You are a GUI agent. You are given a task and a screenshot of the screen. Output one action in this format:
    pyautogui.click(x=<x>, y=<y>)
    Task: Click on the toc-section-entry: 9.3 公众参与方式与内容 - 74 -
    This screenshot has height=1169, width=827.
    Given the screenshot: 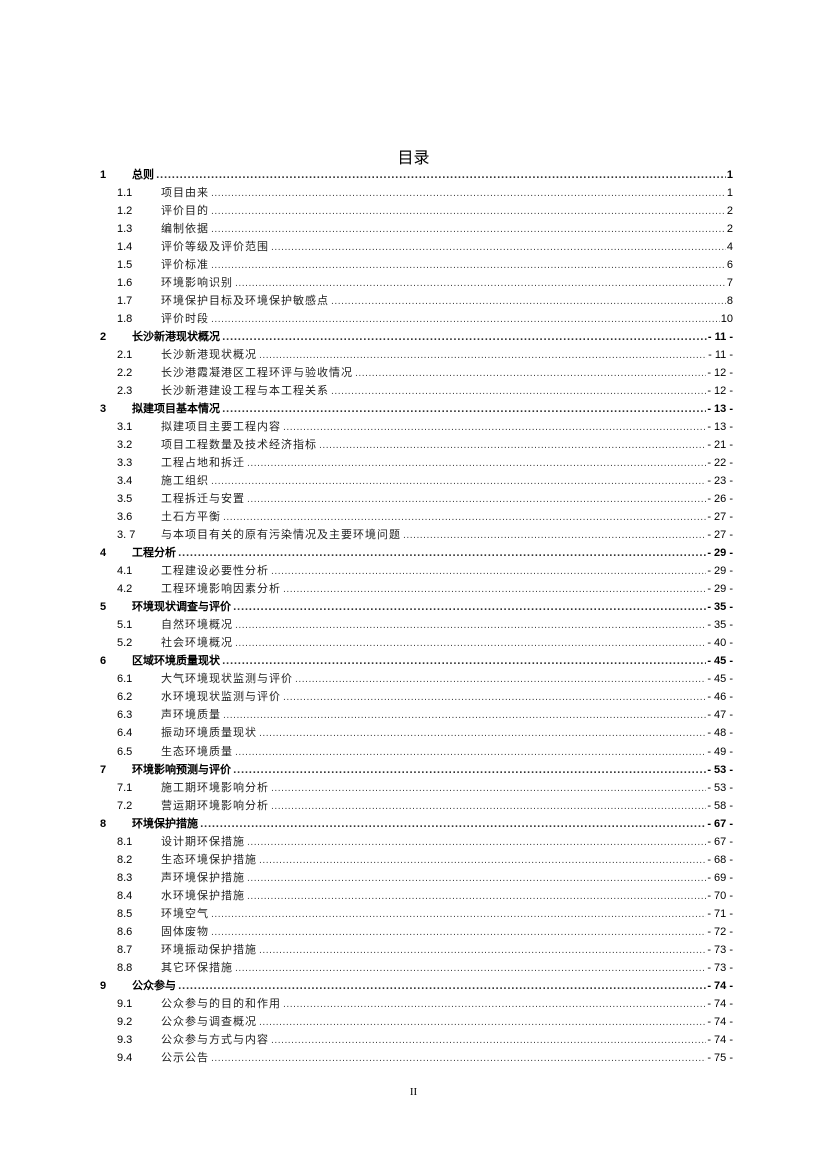 What is the action you would take?
    pyautogui.click(x=416, y=1040)
    